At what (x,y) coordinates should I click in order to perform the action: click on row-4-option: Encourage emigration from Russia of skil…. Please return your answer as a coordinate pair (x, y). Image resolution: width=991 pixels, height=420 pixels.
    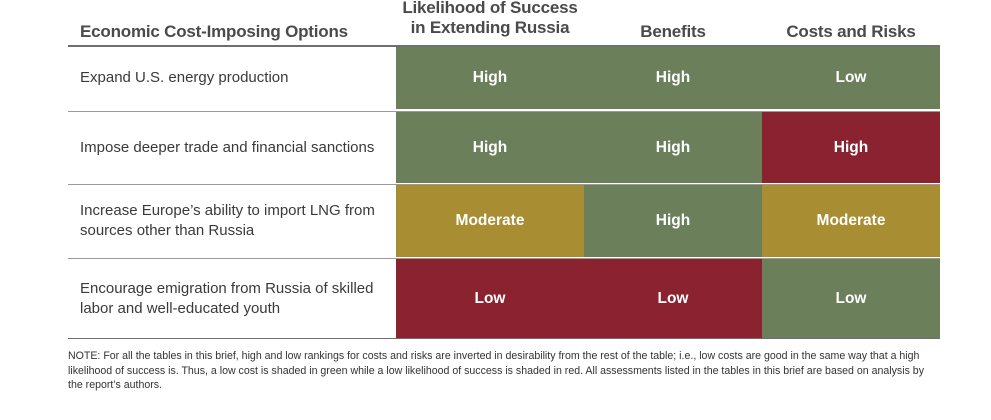
    Looking at the image, I should click on (232, 298).